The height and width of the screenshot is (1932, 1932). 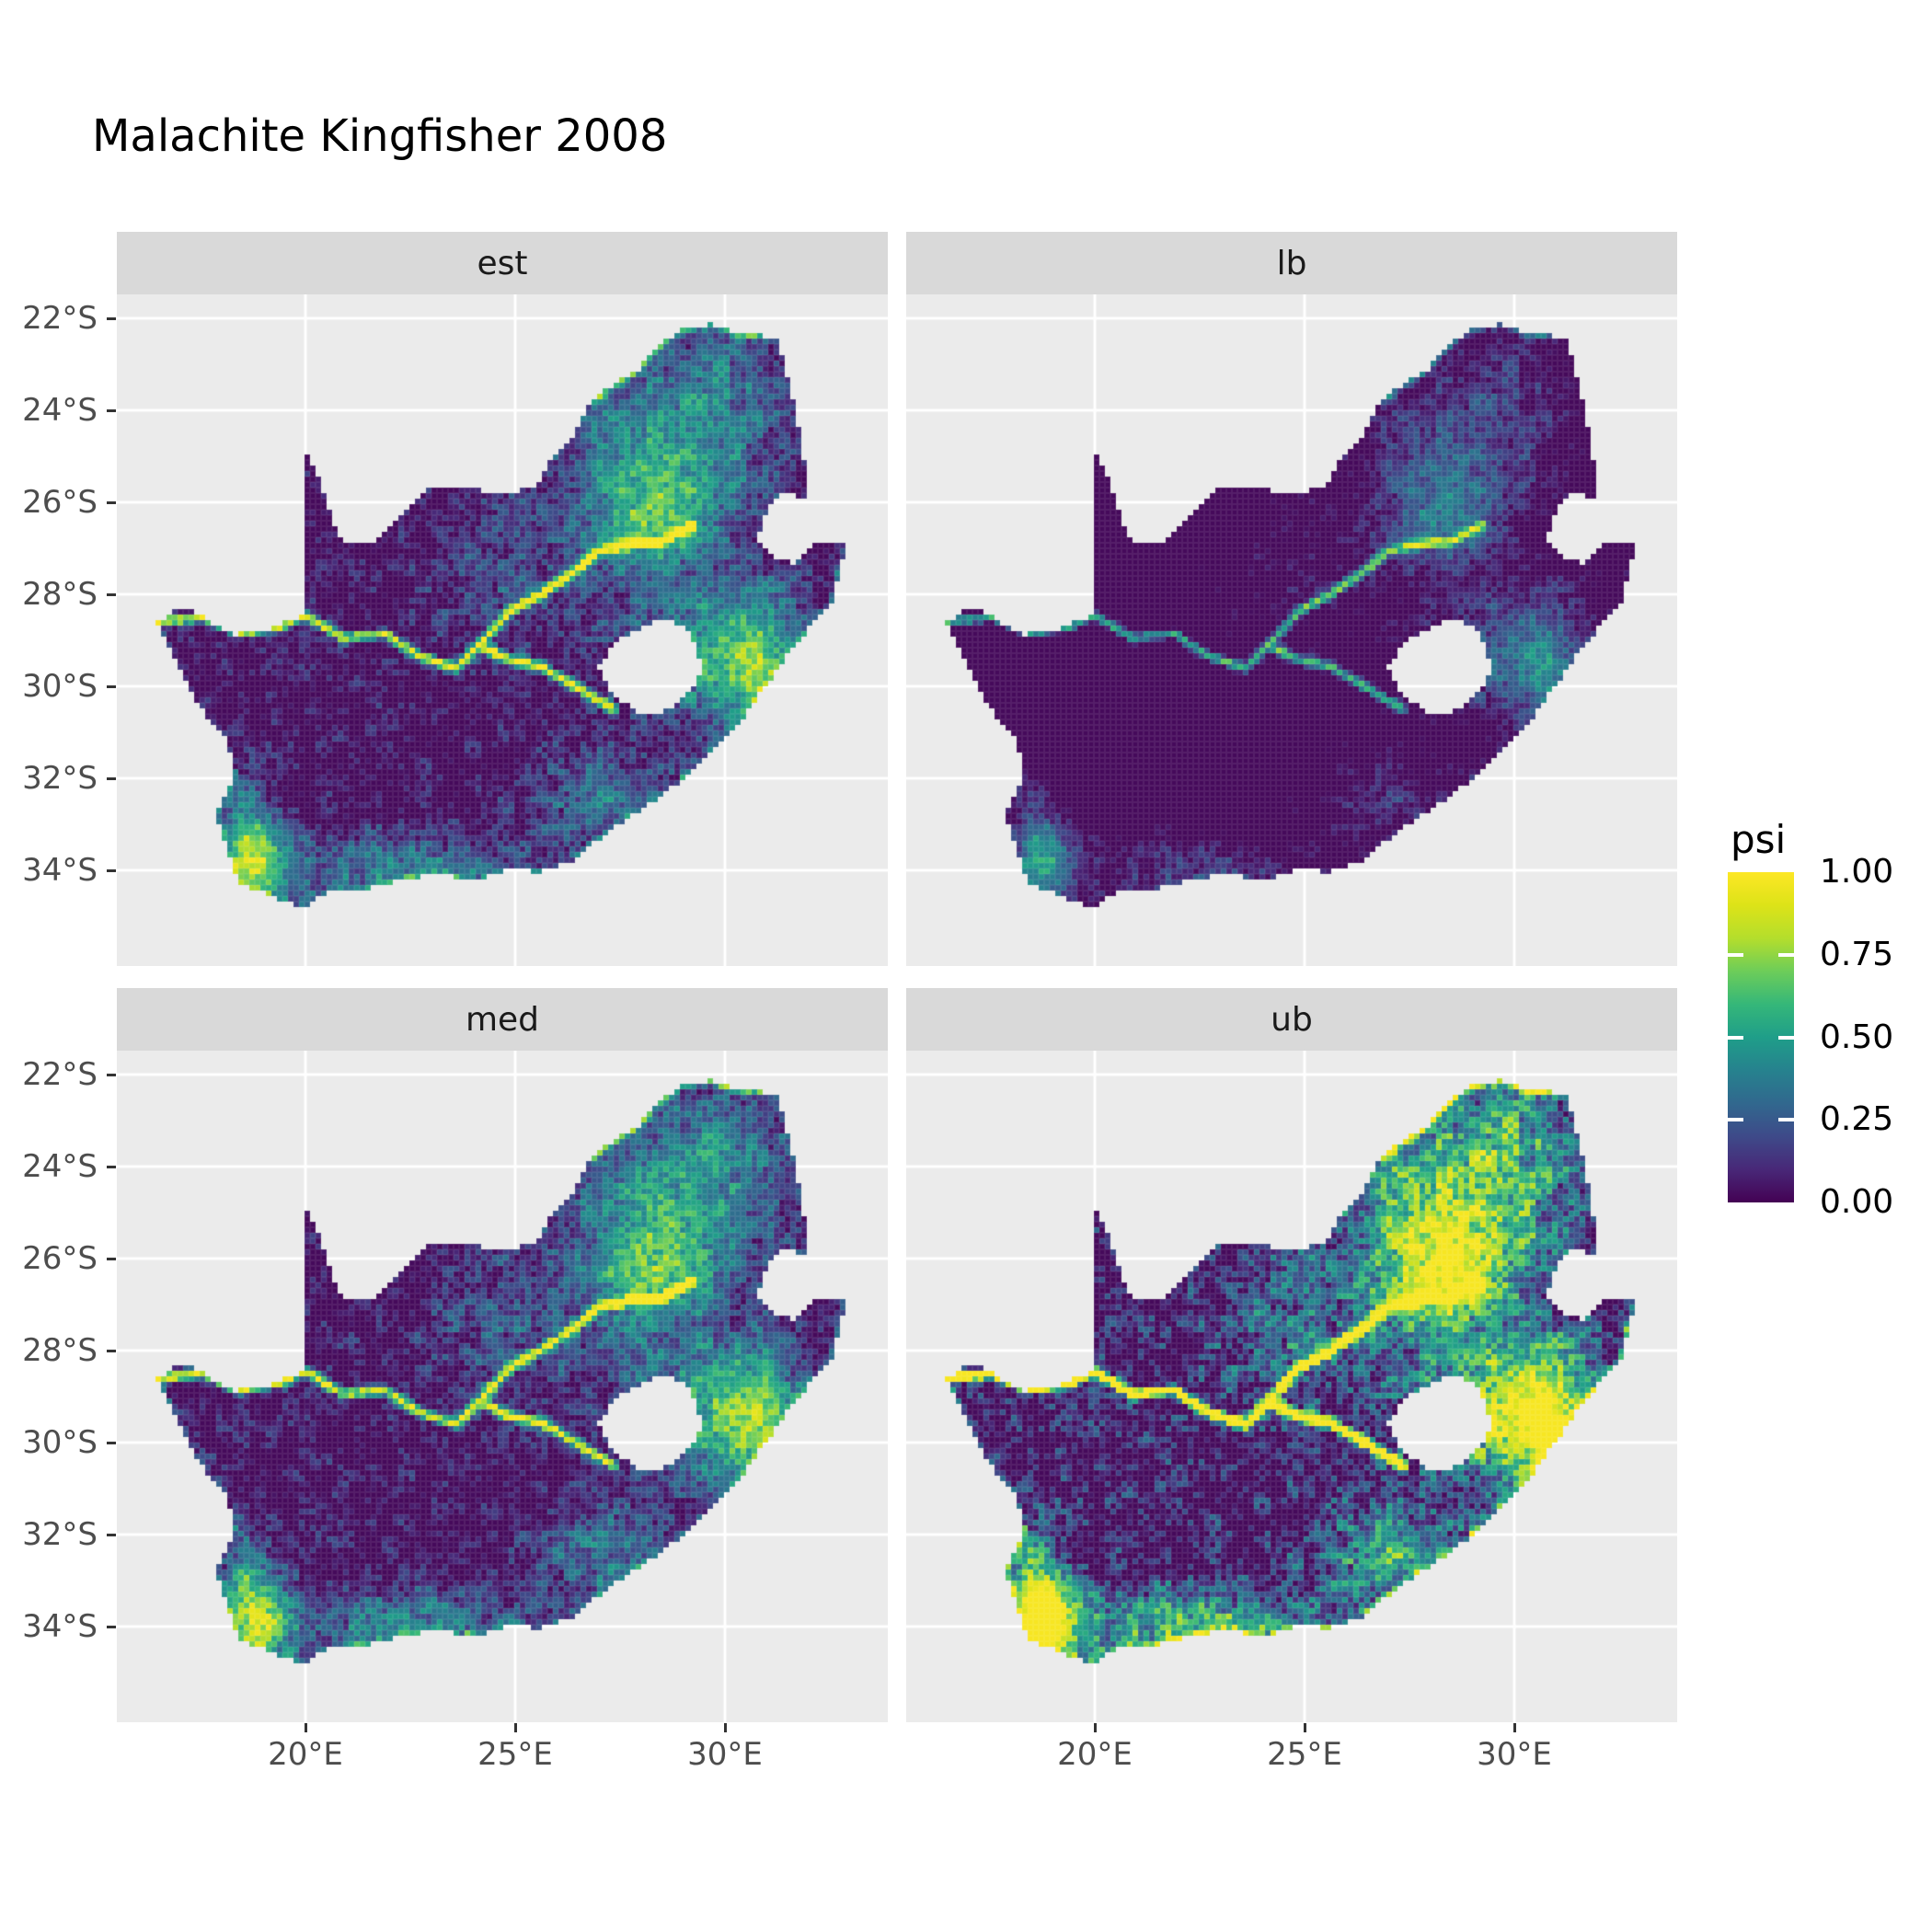 What do you see at coordinates (502, 1386) in the screenshot?
I see `map-canvas-med` at bounding box center [502, 1386].